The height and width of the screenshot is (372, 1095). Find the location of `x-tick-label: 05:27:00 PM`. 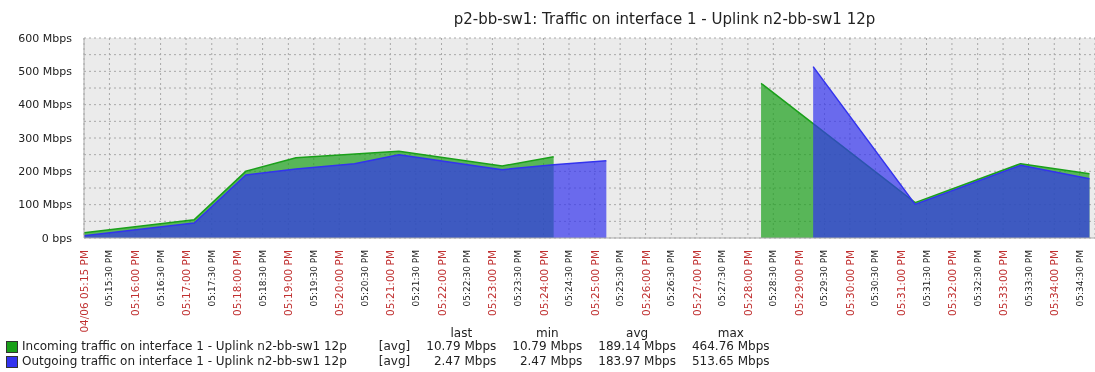

x-tick-label: 05:27:00 PM is located at coordinates (696, 283).